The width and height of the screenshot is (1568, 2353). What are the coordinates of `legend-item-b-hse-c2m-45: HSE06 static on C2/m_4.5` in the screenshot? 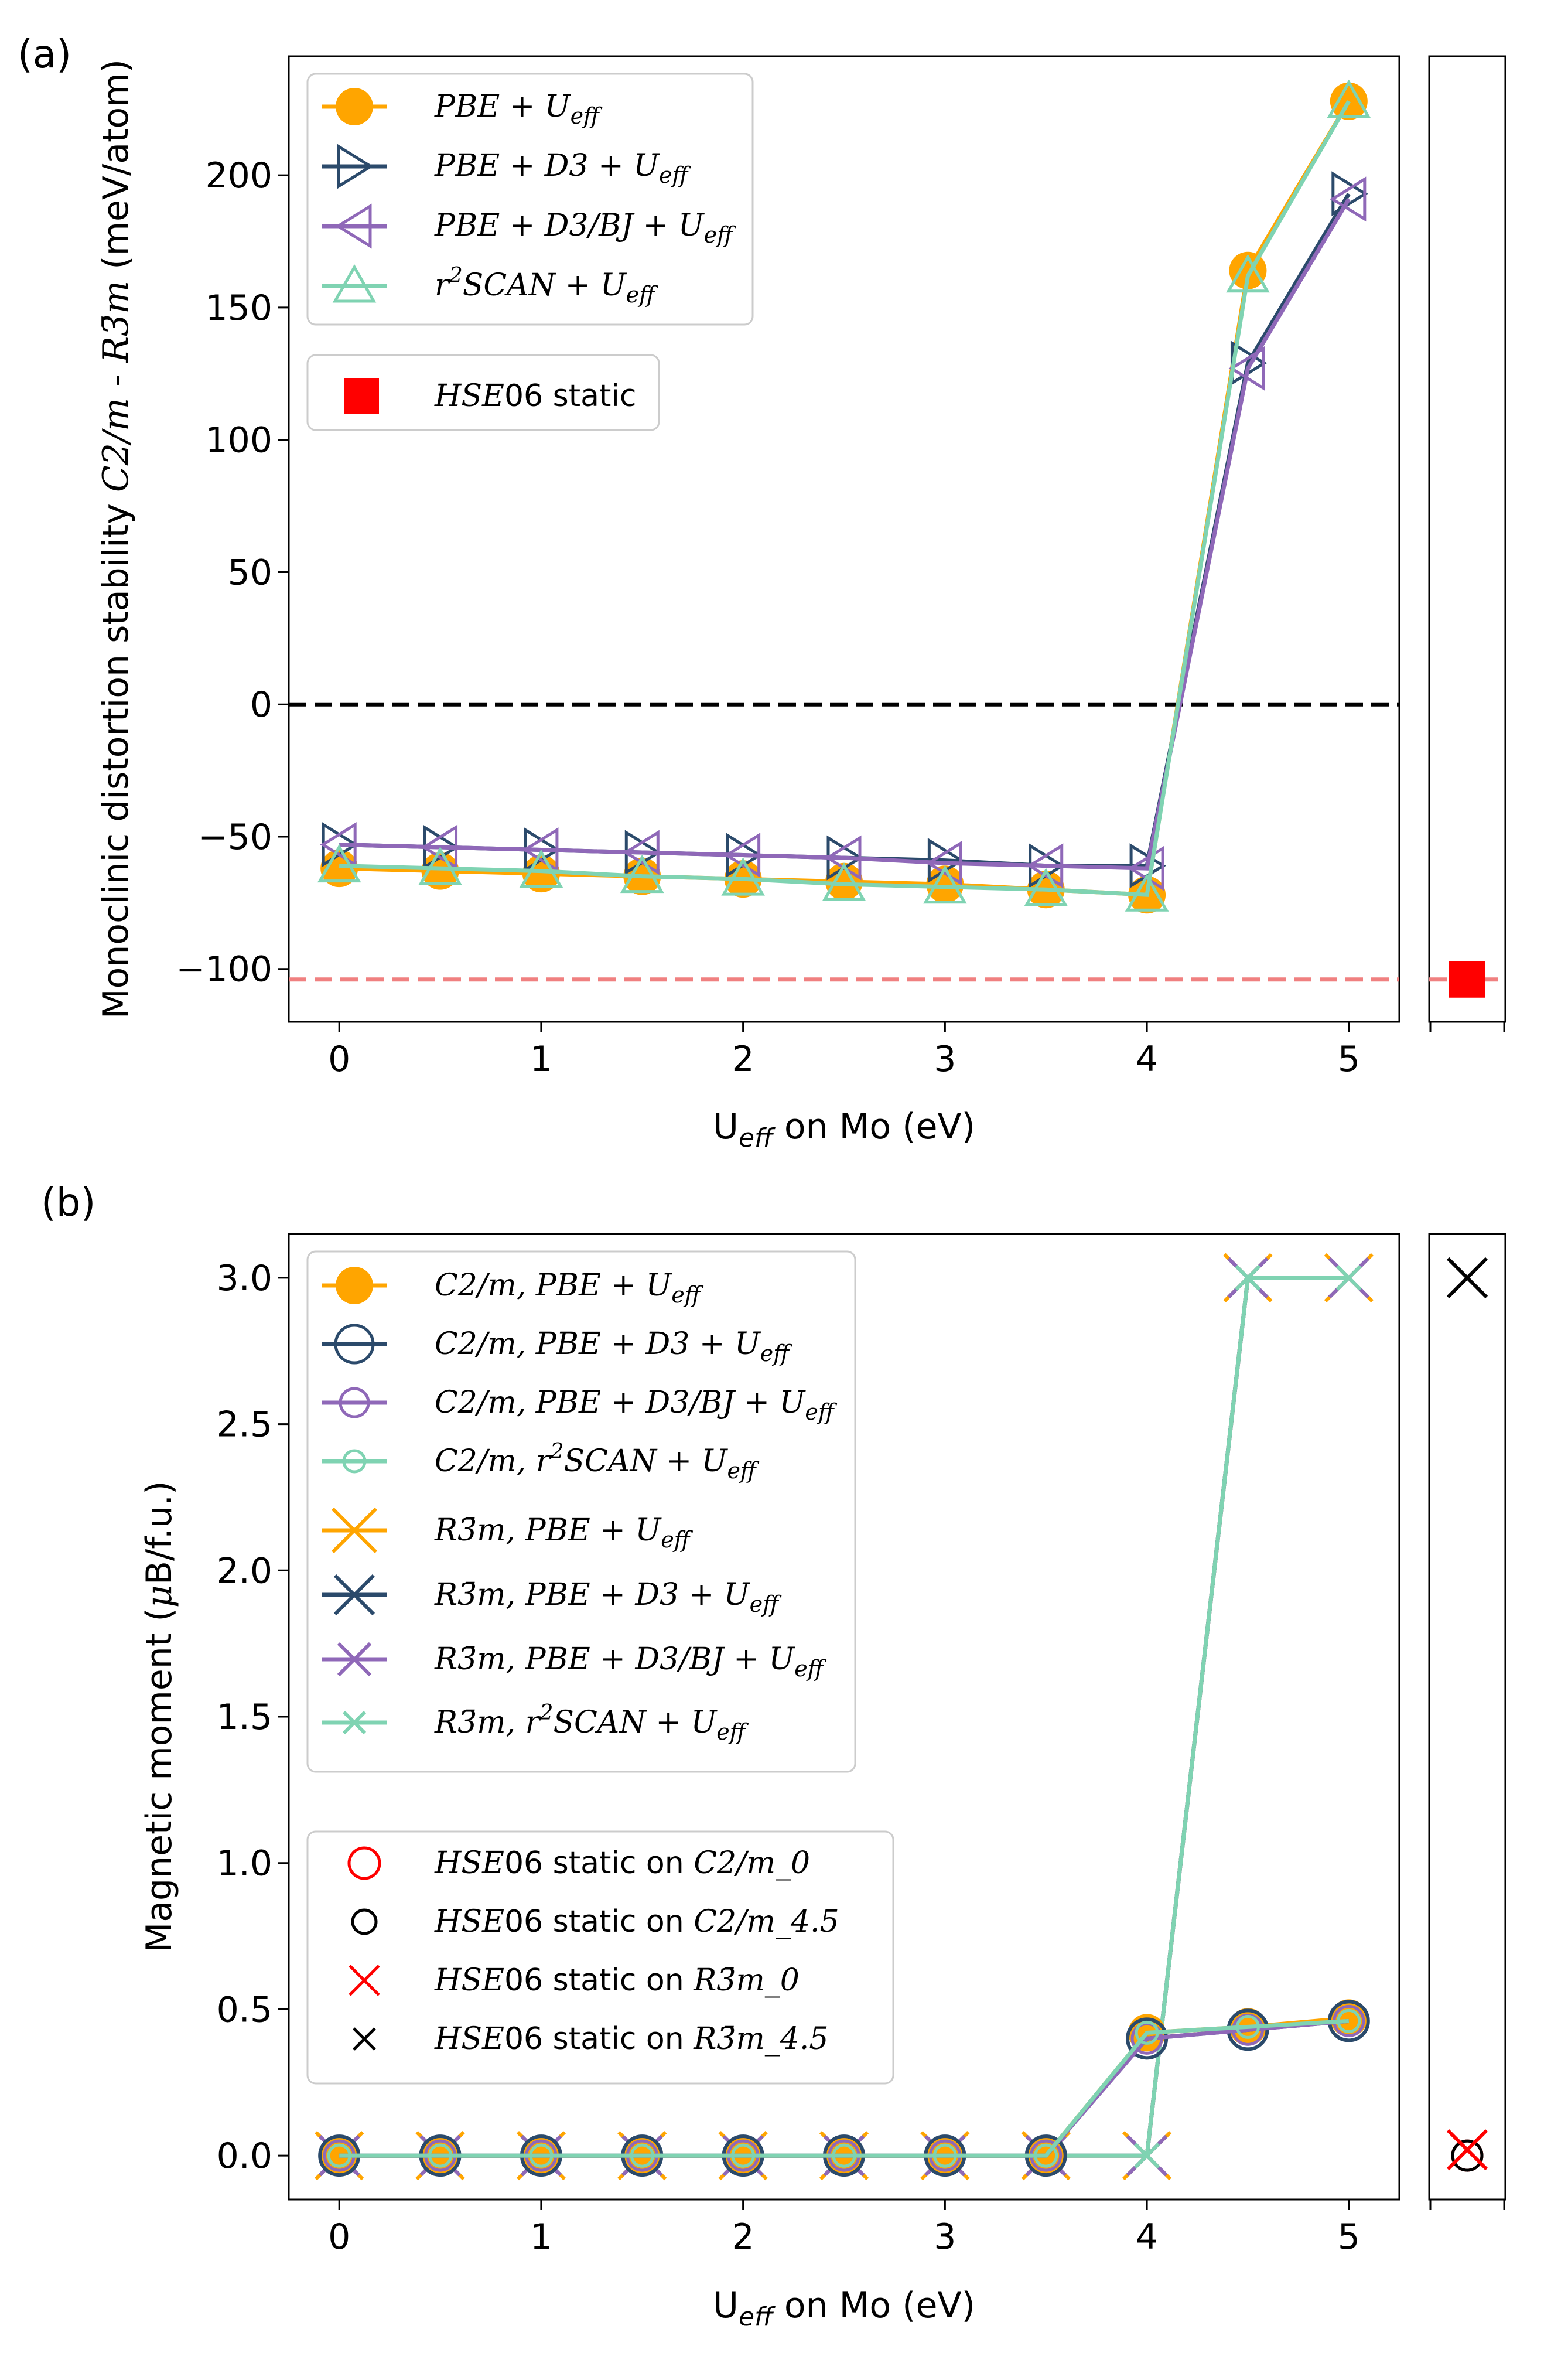 It's located at (595, 1921).